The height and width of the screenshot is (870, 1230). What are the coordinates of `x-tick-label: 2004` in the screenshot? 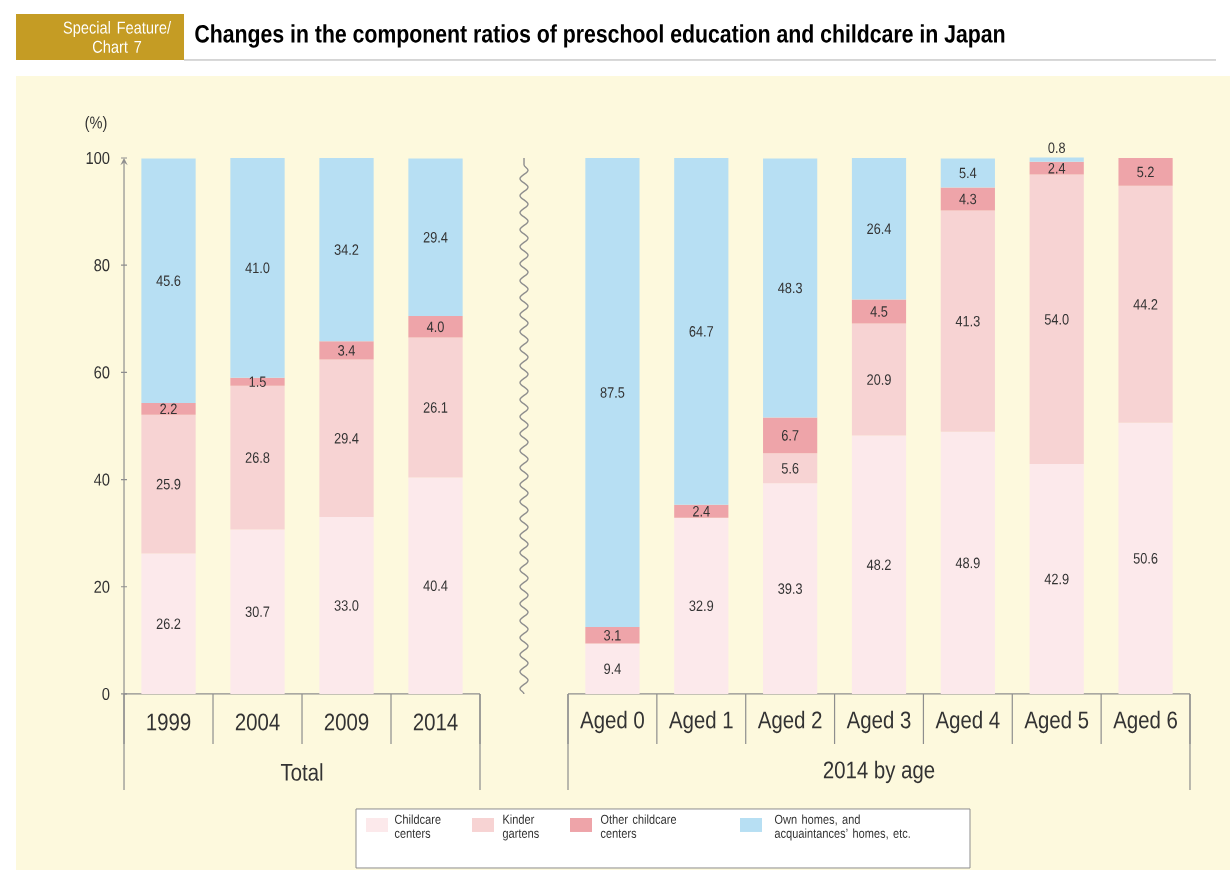 It's located at (257, 722).